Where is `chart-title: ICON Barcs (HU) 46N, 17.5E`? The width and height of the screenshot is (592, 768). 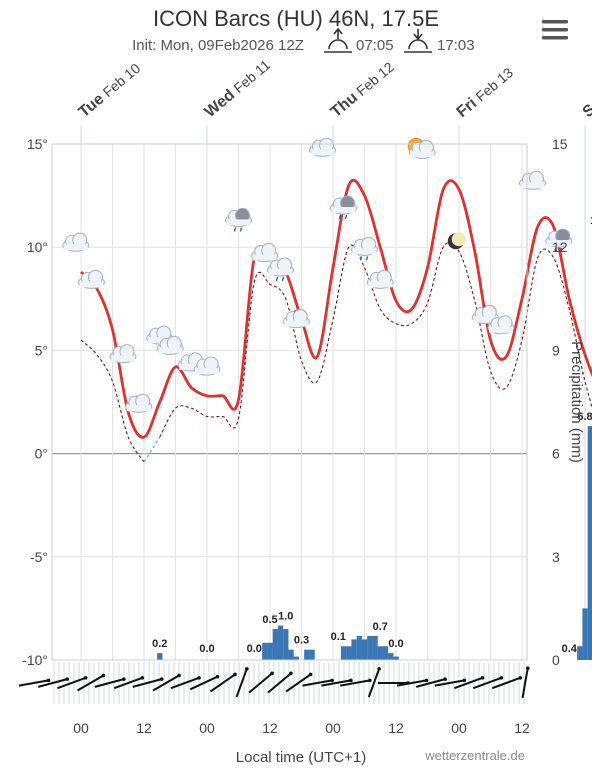 chart-title: ICON Barcs (HU) 46N, 17.5E is located at coordinates (296, 18).